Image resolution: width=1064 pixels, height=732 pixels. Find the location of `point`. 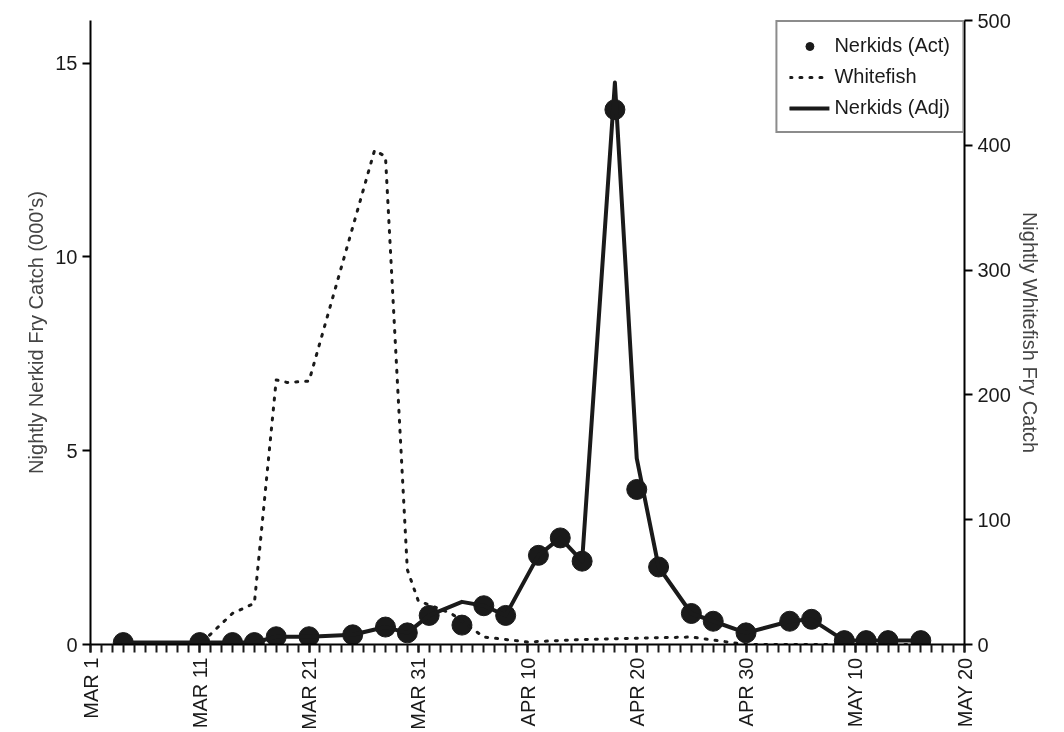

point is located at coordinates (462, 625).